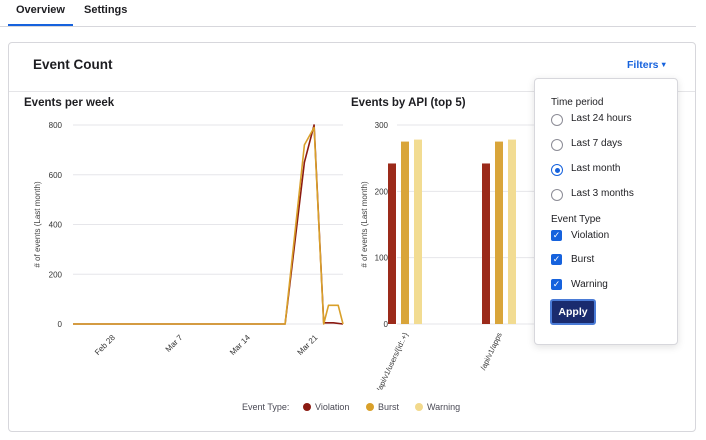 Image resolution: width=706 pixels, height=440 pixels. I want to click on legend-item-warning: Warning, so click(444, 407).